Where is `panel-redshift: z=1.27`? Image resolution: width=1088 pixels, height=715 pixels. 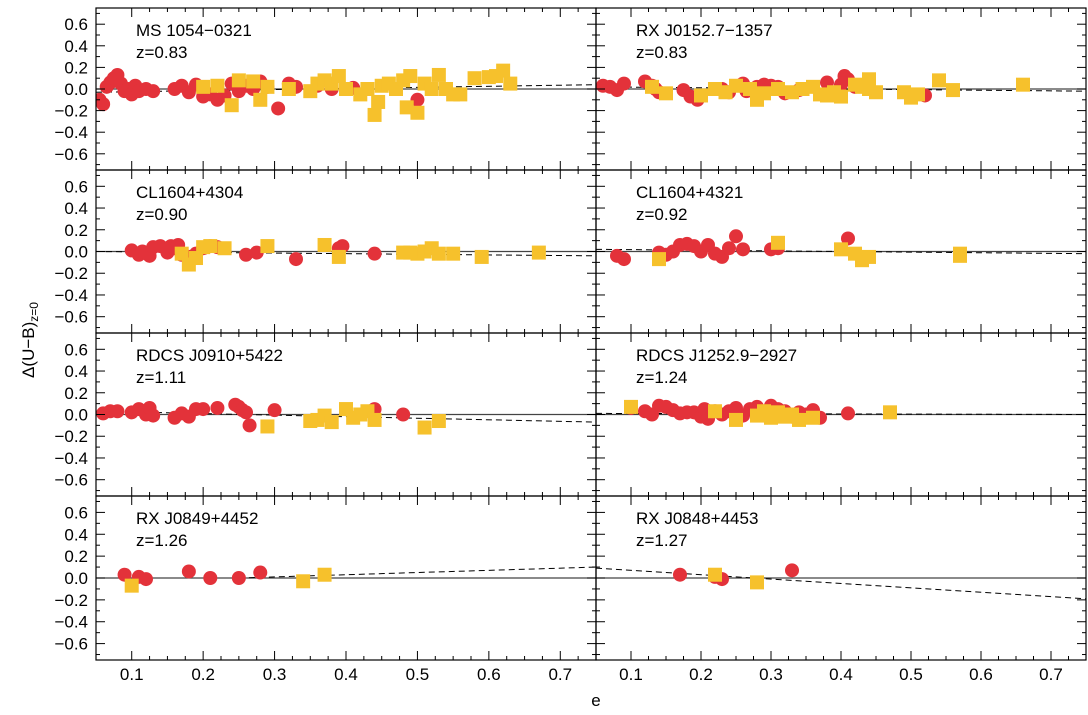
panel-redshift: z=1.27 is located at coordinates (662, 540).